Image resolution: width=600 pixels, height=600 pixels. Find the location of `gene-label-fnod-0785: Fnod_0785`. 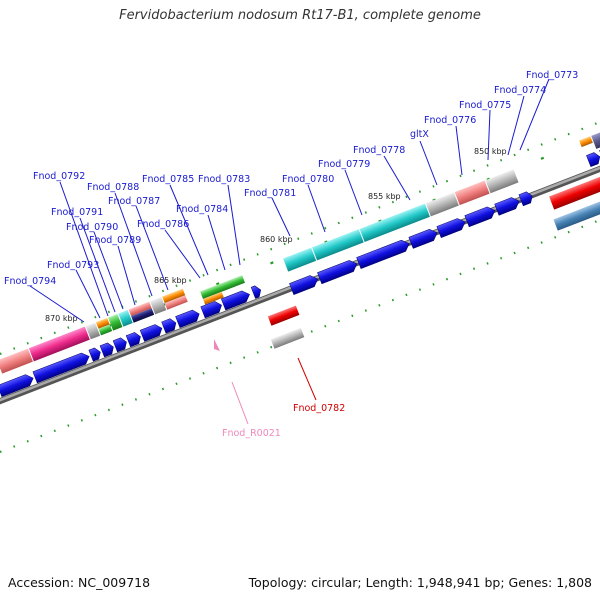

gene-label-fnod-0785: Fnod_0785 is located at coordinates (168, 179).